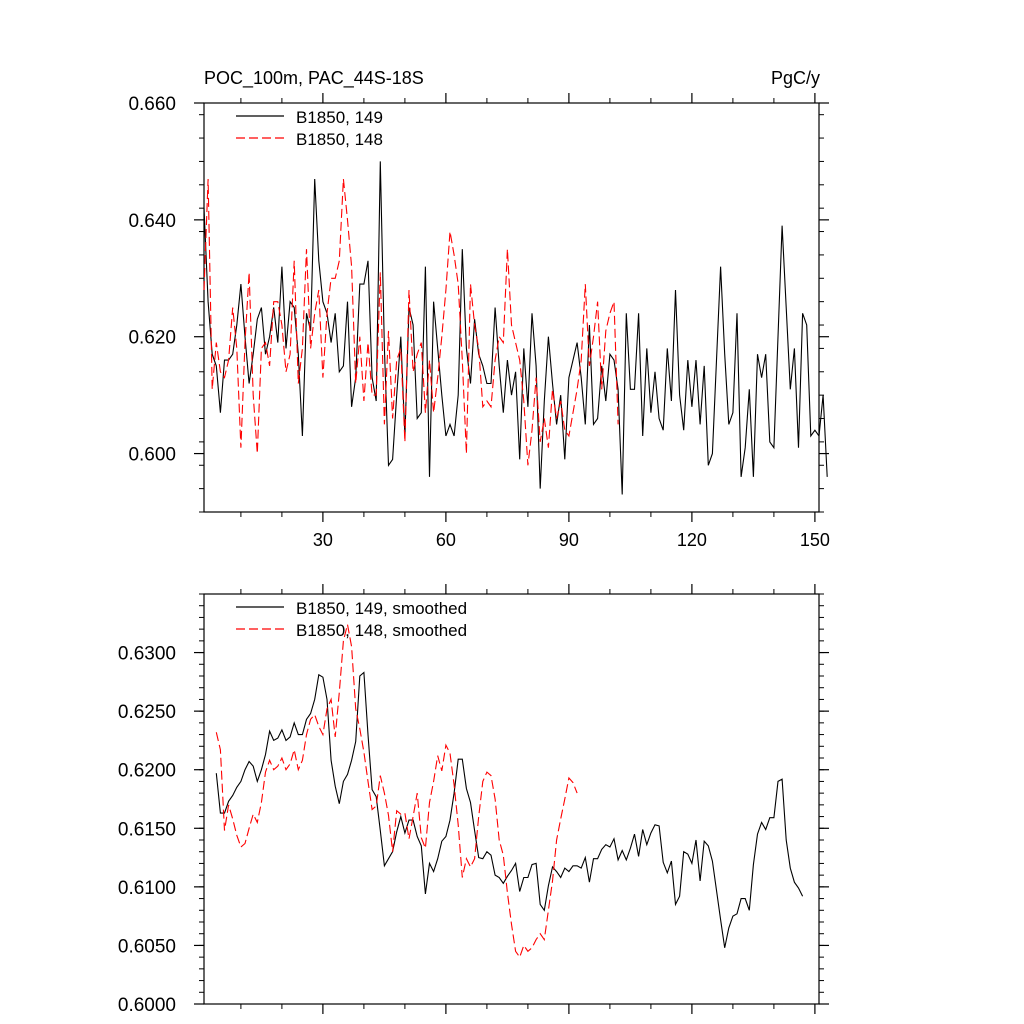  I want to click on x-tick-label: 60, so click(446, 540).